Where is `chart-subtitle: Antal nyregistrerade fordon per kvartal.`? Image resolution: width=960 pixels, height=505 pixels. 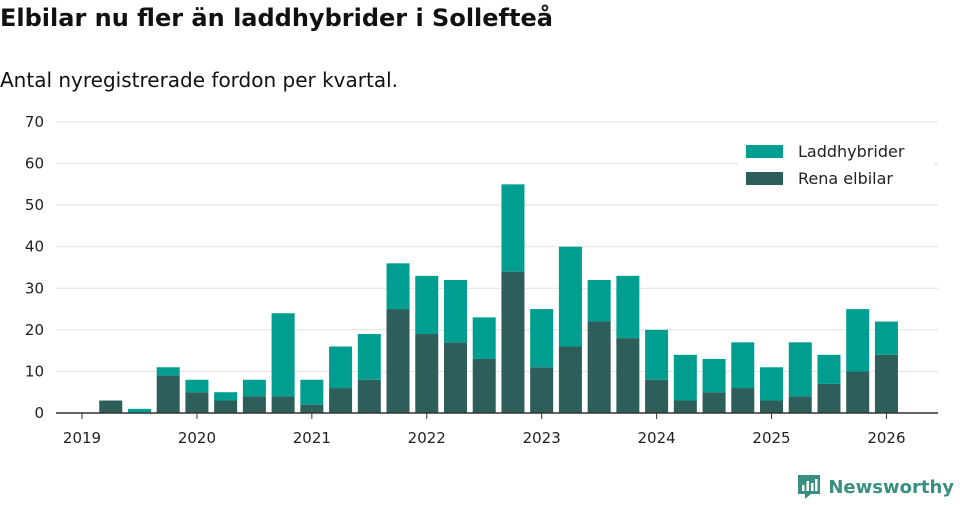 chart-subtitle: Antal nyregistrerade fordon per kvartal. is located at coordinates (199, 80).